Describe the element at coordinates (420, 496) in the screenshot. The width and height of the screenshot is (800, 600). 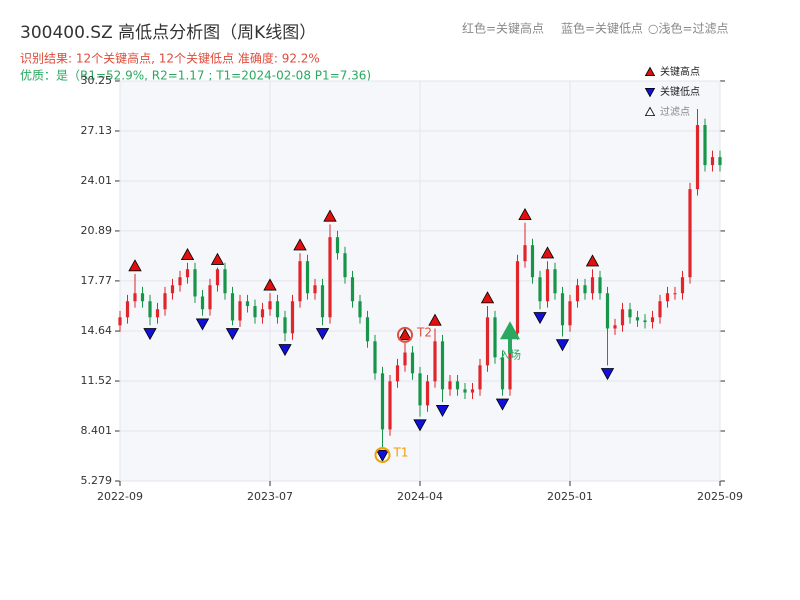
I see `x-tick-label: 2024-04` at that location.